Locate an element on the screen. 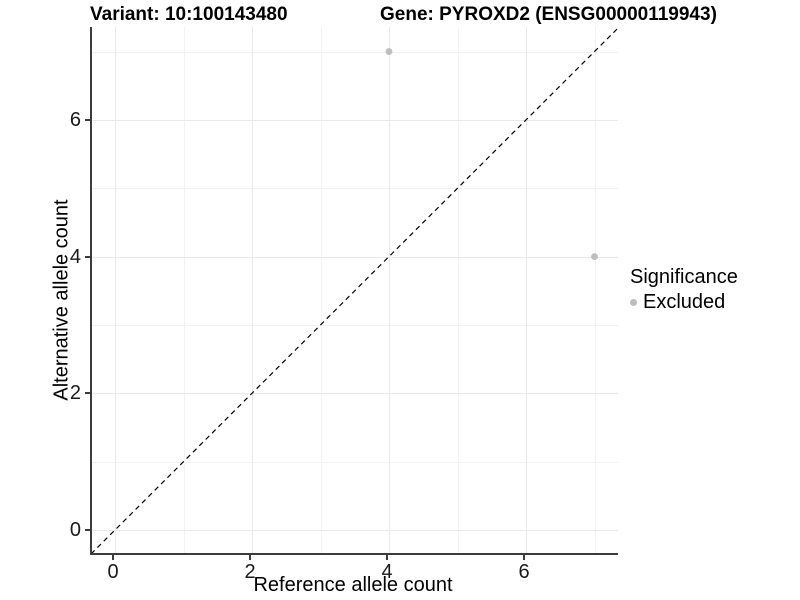 This screenshot has width=800, height=600. y-axis-tick-label: 4 is located at coordinates (75, 256).